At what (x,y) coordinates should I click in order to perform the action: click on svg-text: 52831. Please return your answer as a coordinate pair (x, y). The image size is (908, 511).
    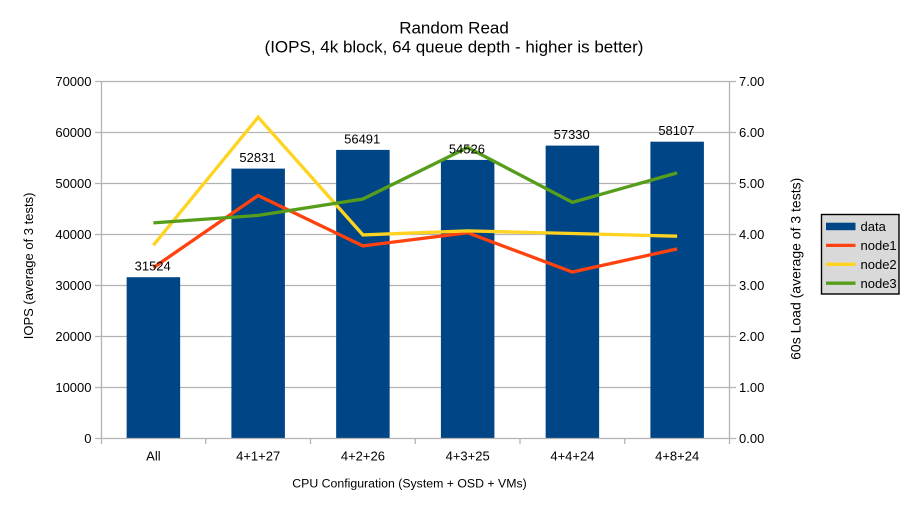
    Looking at the image, I should click on (257, 157).